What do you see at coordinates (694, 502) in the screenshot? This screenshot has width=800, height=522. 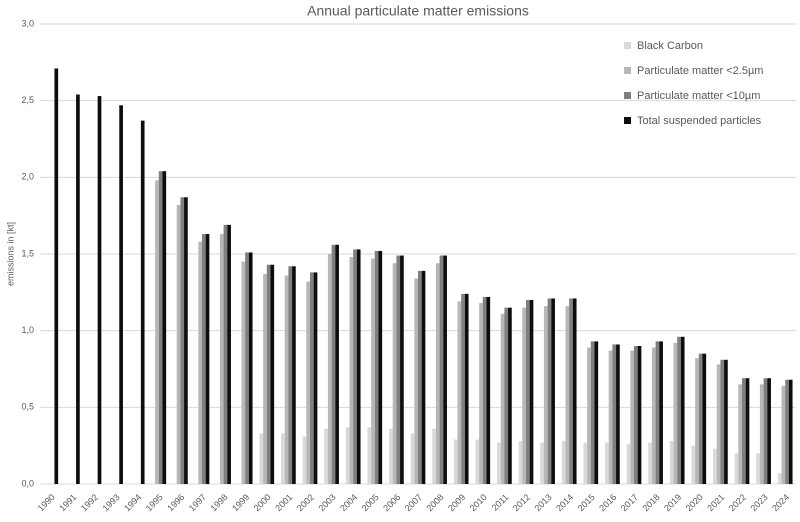 I see `x-tick-label: 2020` at bounding box center [694, 502].